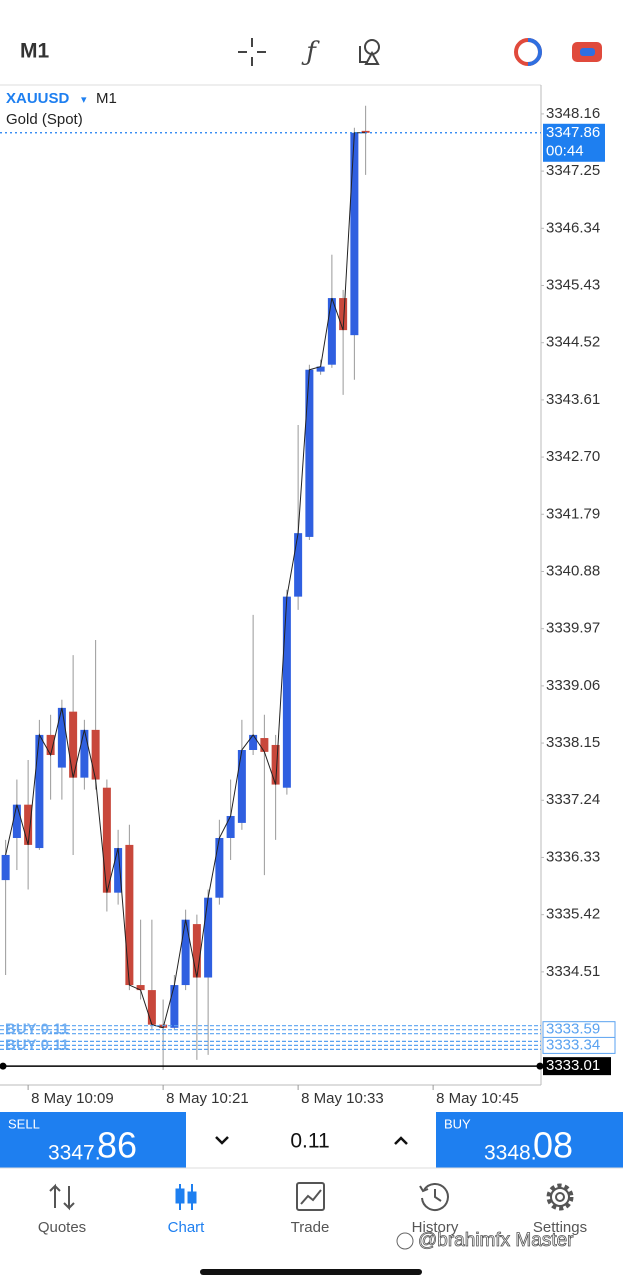 The height and width of the screenshot is (1285, 623). Describe the element at coordinates (573, 284) in the screenshot. I see `y-tick-label: 3345.43` at that location.